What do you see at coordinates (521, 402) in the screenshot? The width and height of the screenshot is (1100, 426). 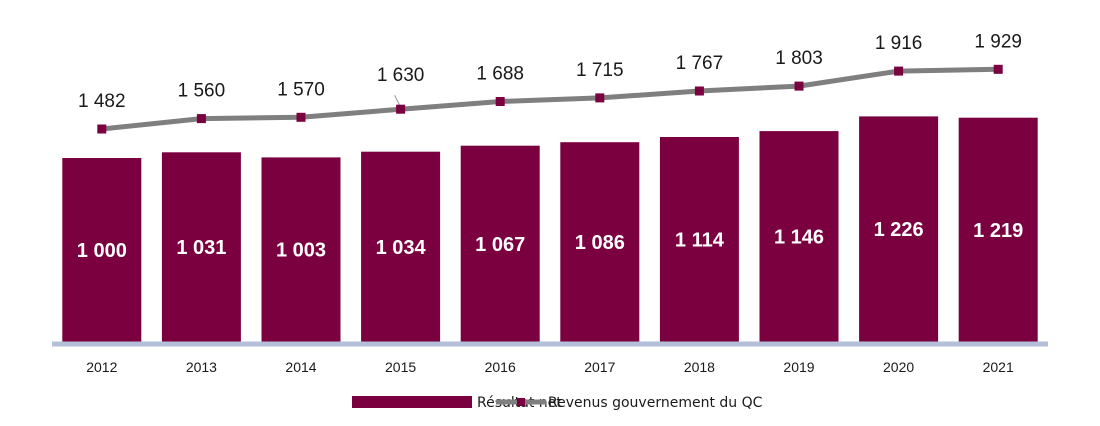 I see `legend-swatch-marker` at bounding box center [521, 402].